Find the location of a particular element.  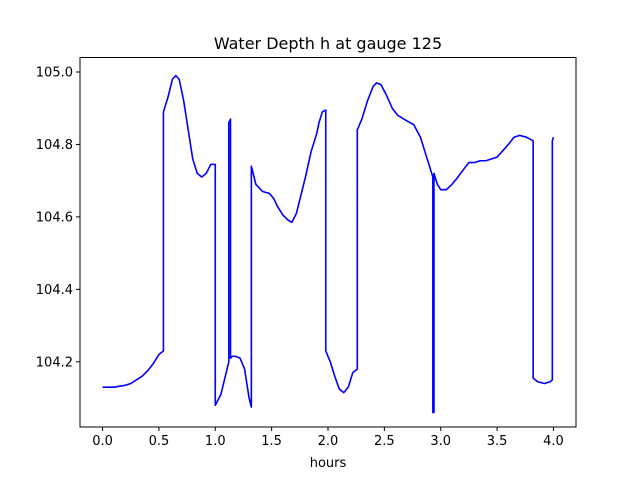

x-tick-label: 3.0 is located at coordinates (440, 441).